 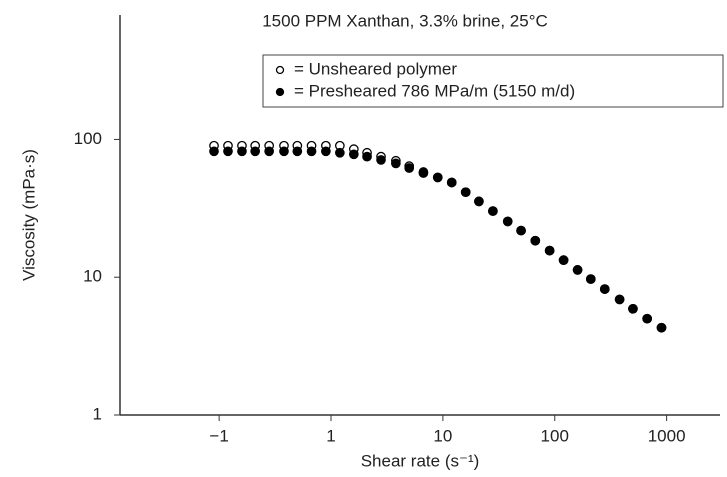 I want to click on x-tick-label: −1, so click(x=218, y=435).